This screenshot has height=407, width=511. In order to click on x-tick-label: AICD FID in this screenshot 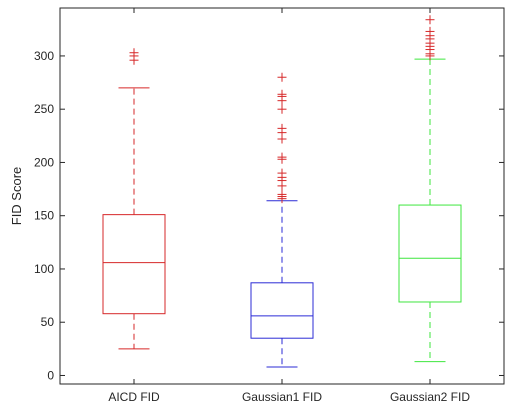, I will do `click(134, 397)`.